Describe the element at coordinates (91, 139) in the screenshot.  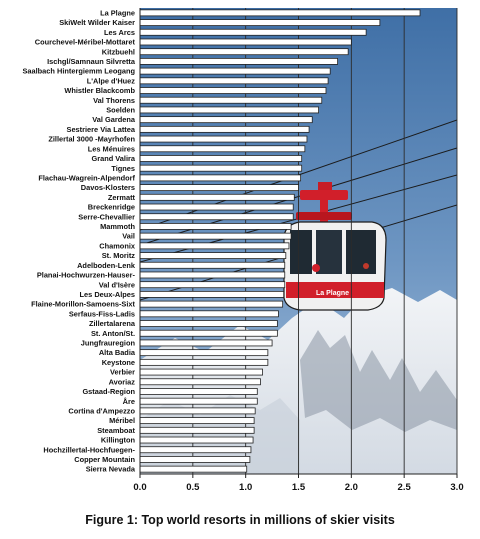
I see `category-label-13: Zillertal 3000 -Mayrhofen` at that location.